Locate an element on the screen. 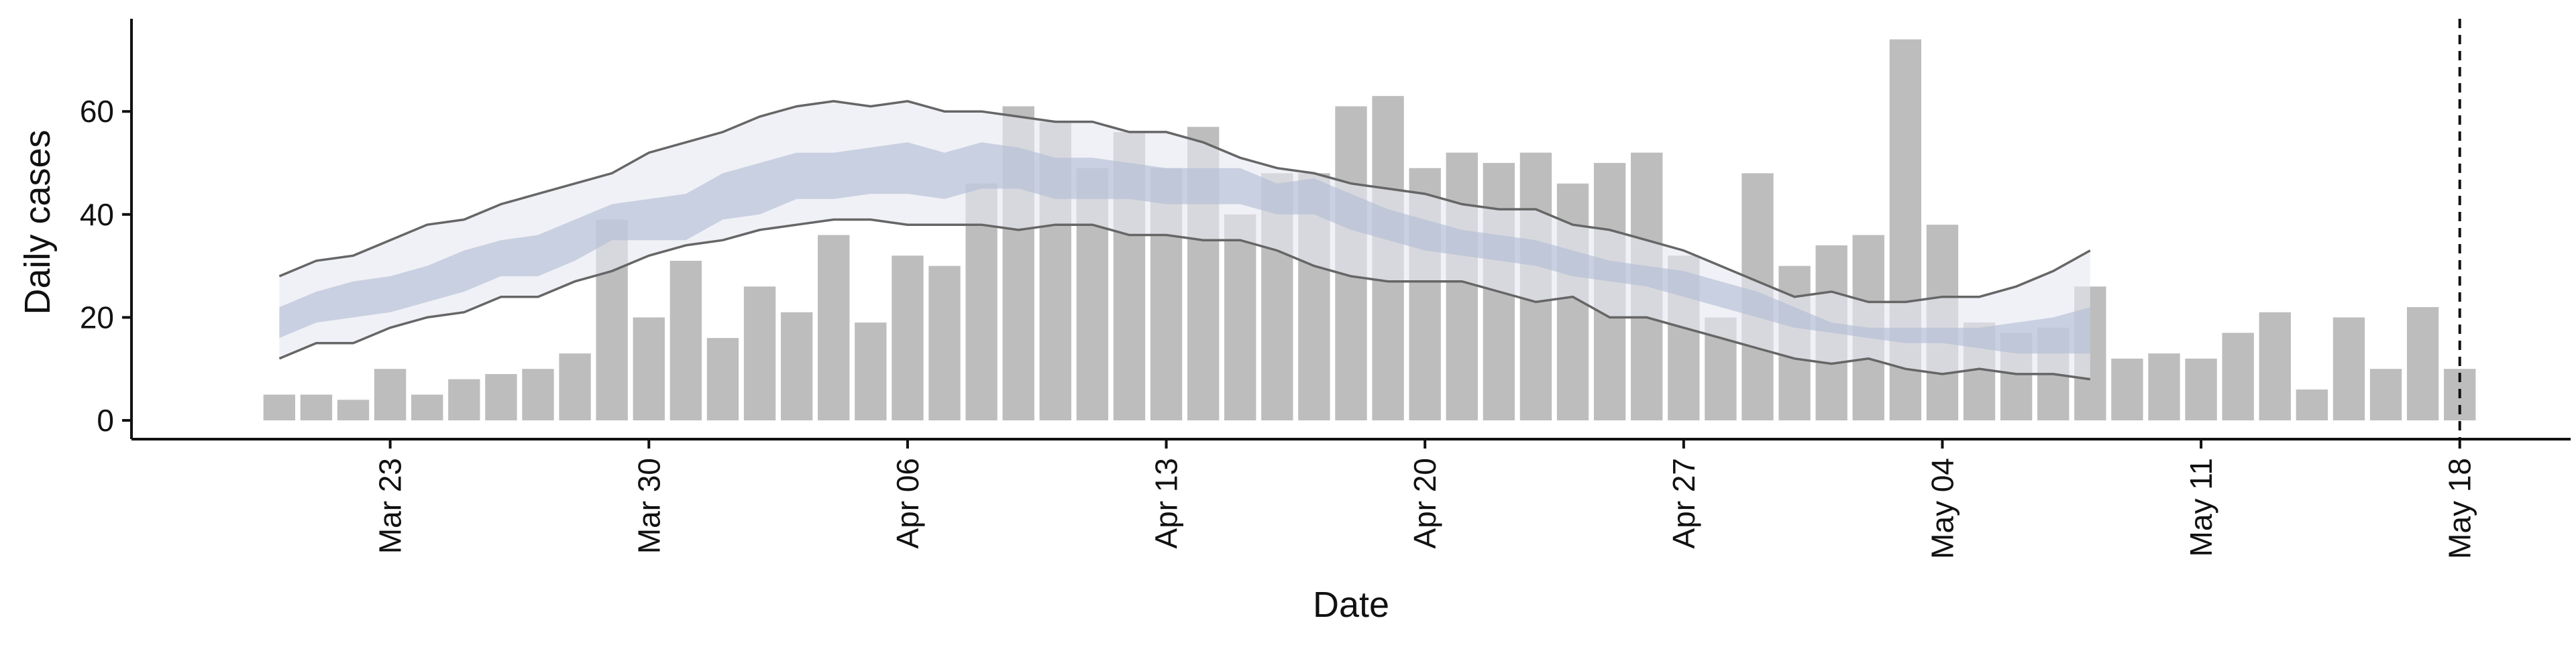  x-tick-label: May 18 is located at coordinates (2460, 509).